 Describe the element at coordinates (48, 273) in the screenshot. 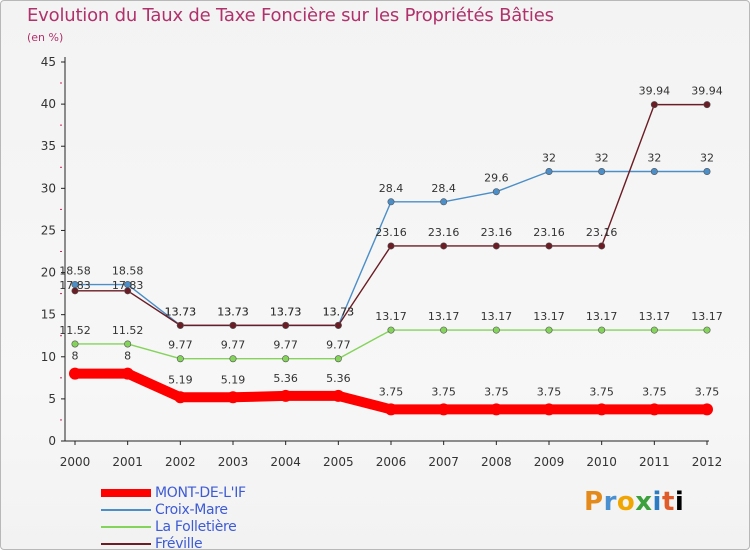

I see `y-tick-label: 20` at that location.